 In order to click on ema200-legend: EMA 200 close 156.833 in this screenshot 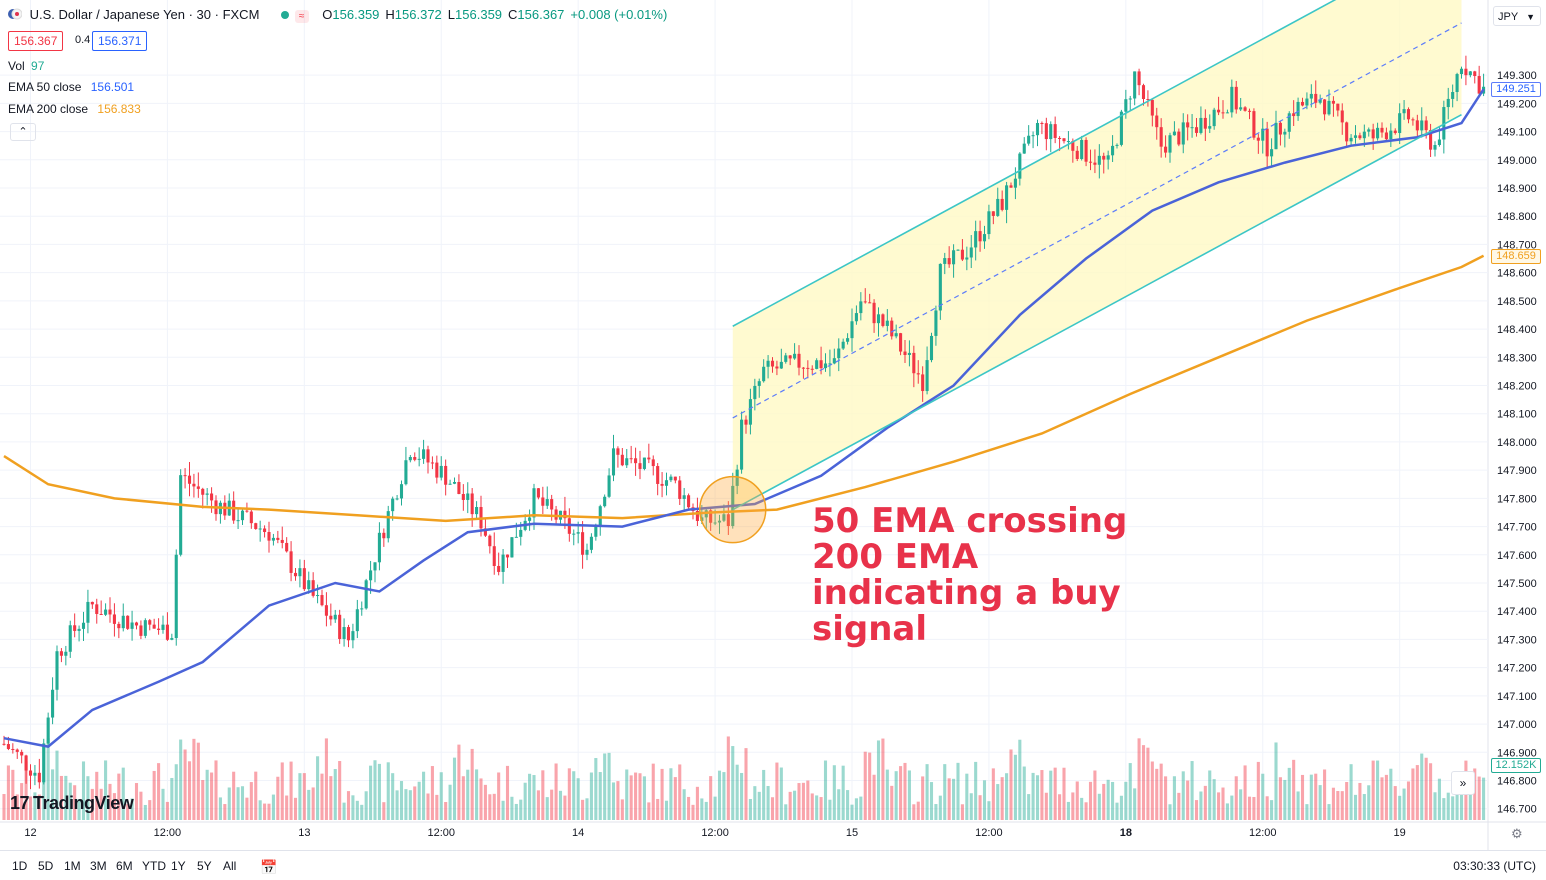, I will do `click(74, 109)`.